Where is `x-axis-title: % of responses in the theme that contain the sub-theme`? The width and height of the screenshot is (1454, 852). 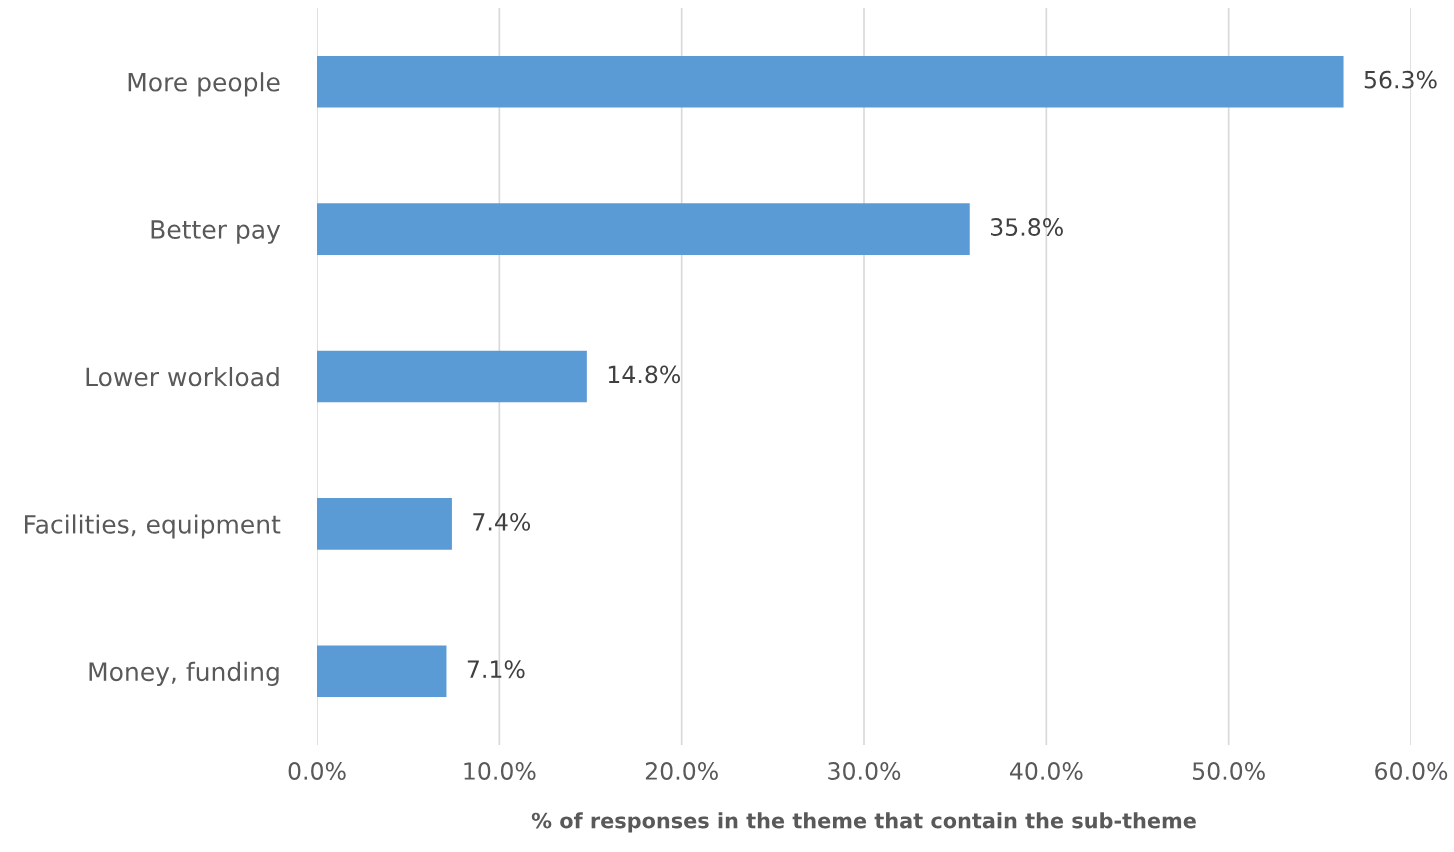 x-axis-title: % of responses in the theme that contain the sub-theme is located at coordinates (863, 822).